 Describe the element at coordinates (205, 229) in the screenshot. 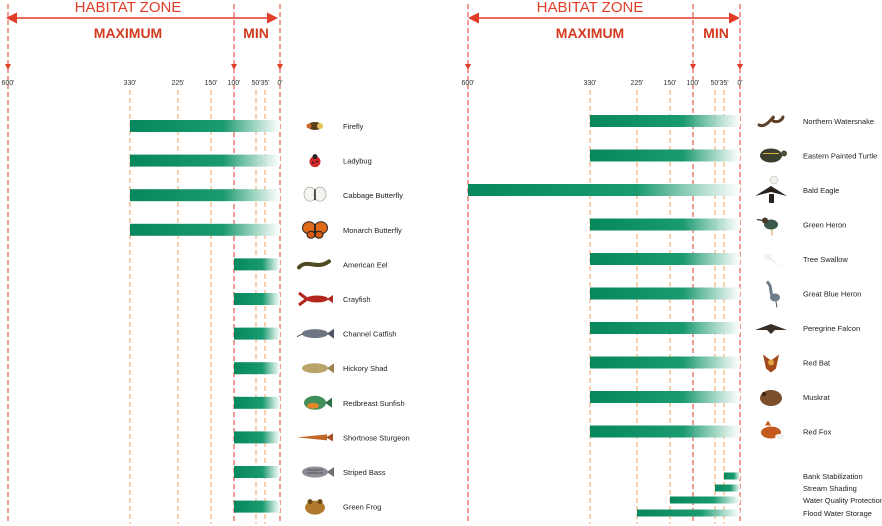

I see `bar-monarch-butterfly` at that location.